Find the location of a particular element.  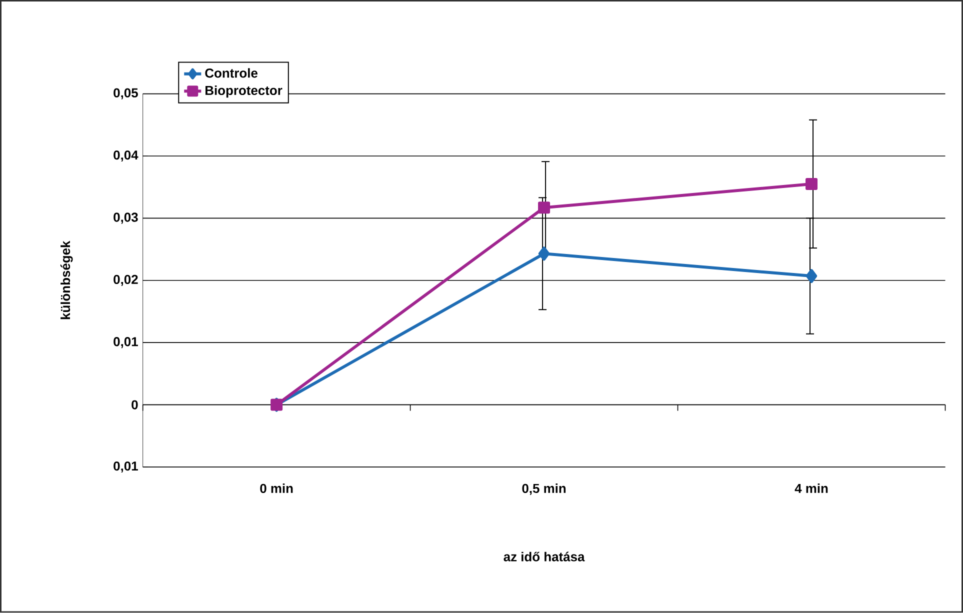

x-axis-title: az idő hatása is located at coordinates (544, 557).